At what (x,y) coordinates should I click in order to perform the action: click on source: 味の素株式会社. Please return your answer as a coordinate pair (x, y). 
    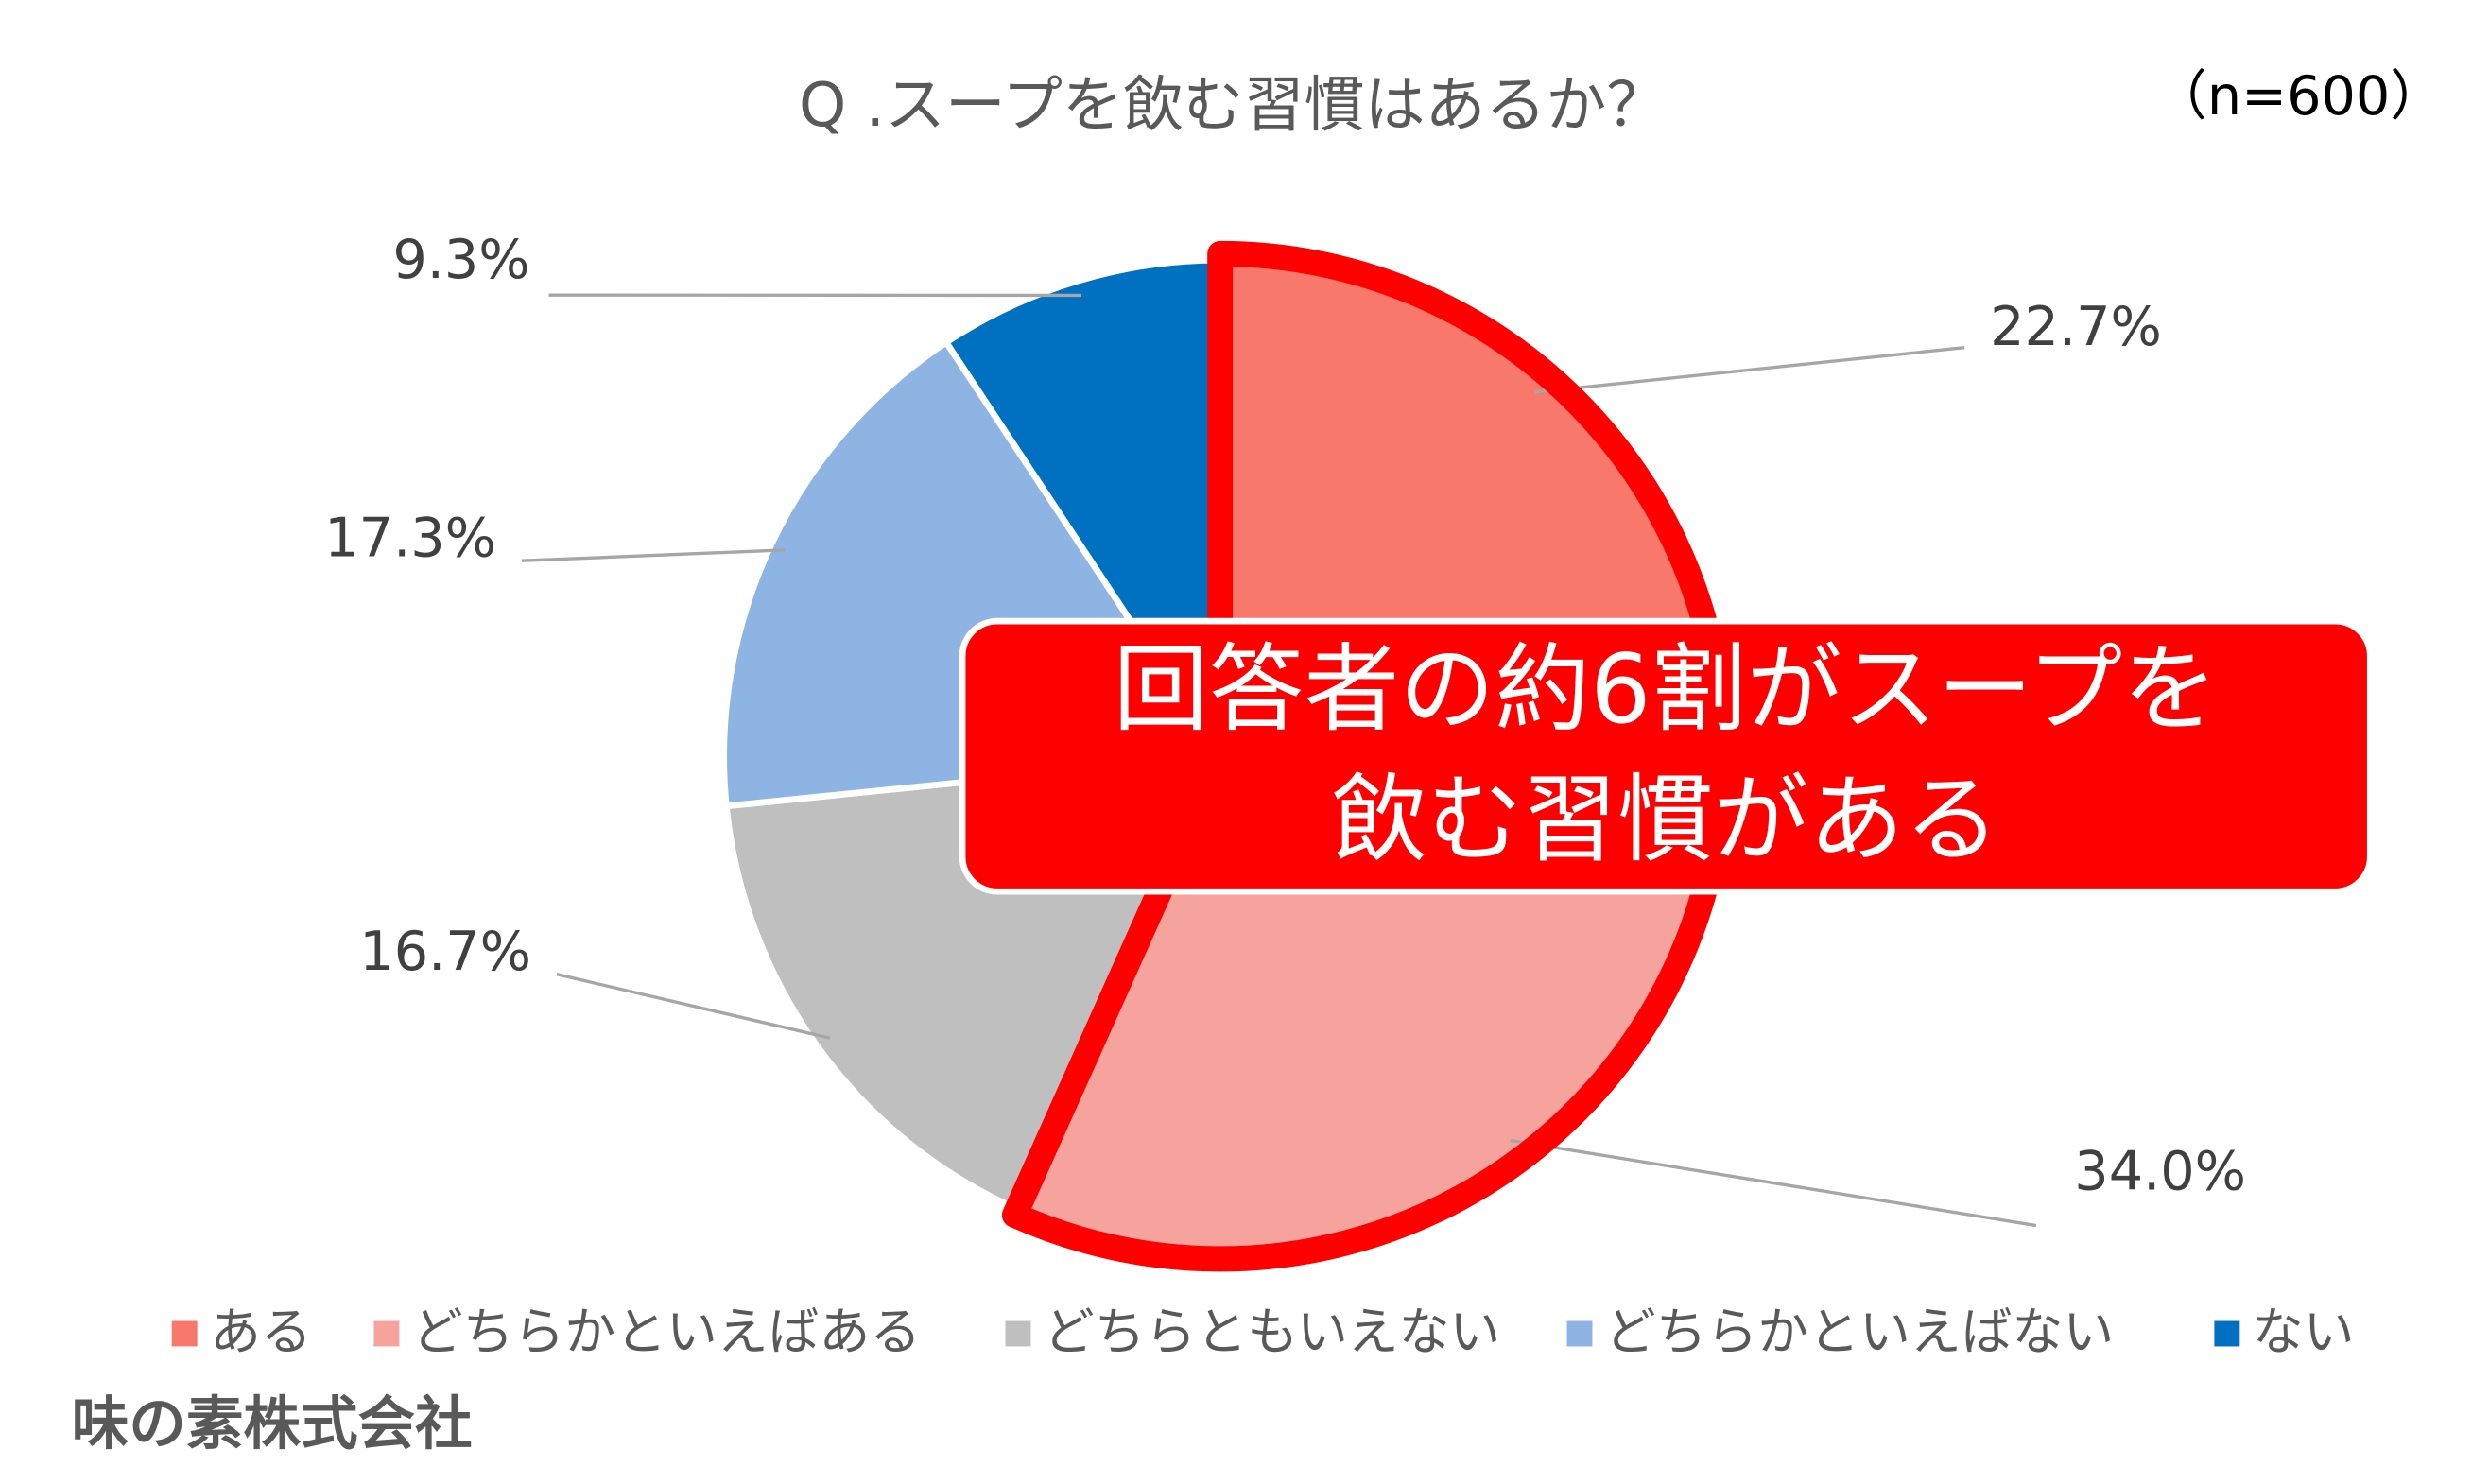
    Looking at the image, I should click on (272, 1425).